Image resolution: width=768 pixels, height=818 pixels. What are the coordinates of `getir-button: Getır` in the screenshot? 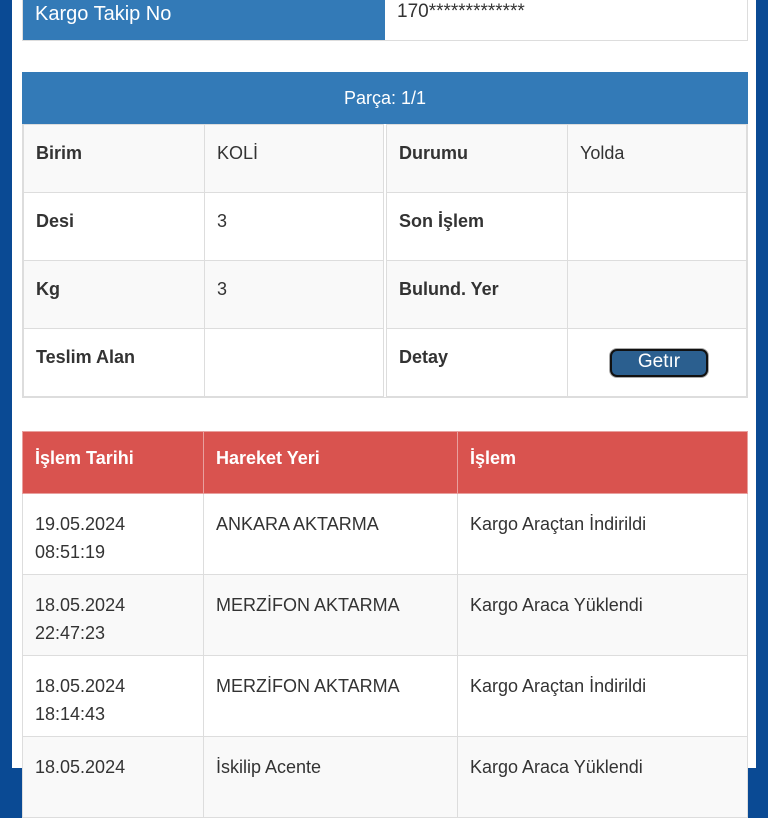 It's located at (659, 363).